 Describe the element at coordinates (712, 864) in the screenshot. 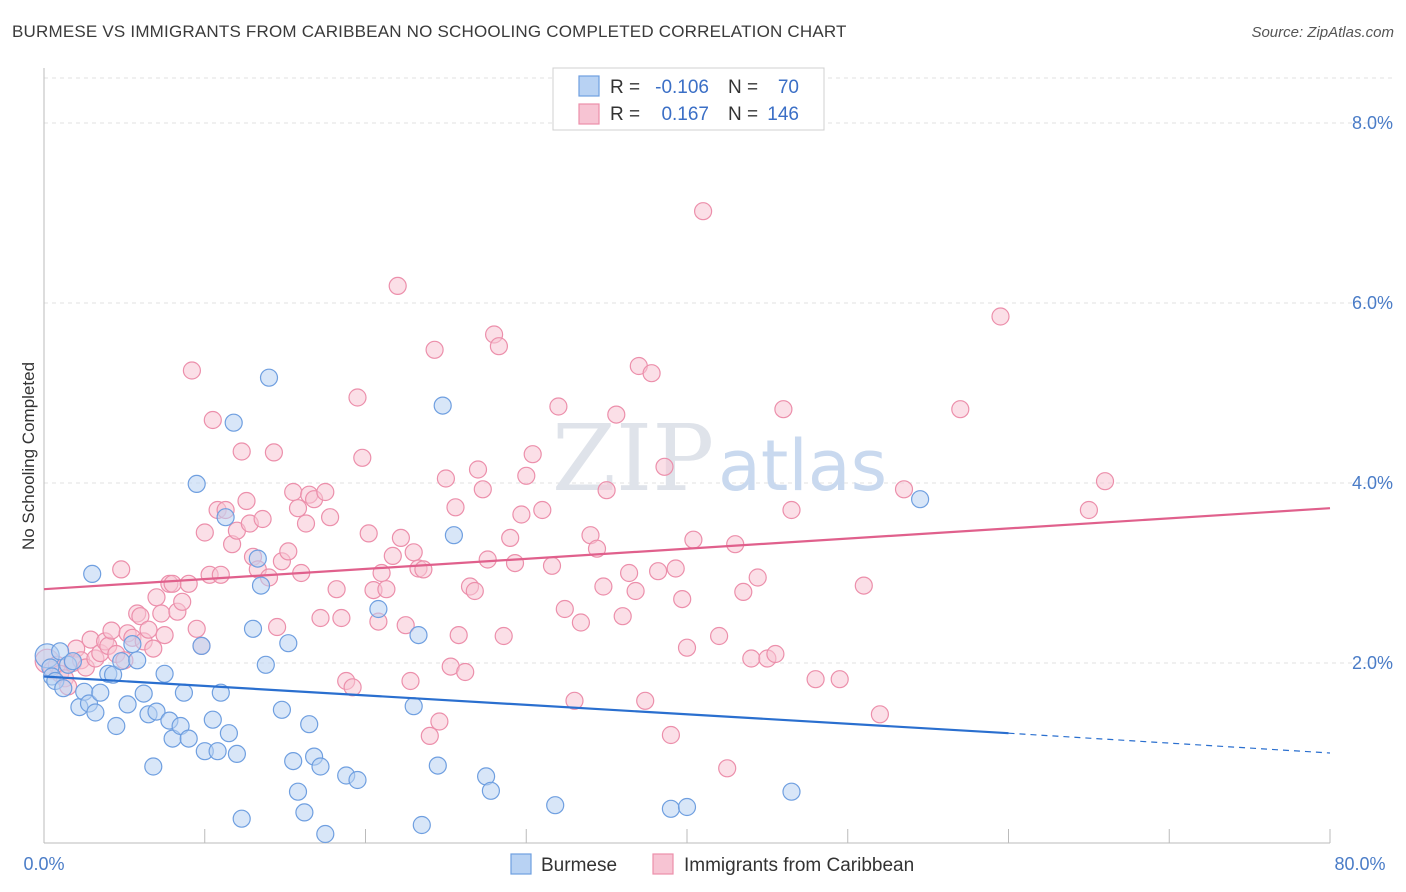

I see `series-legend: Burmese Immigrants from Caribbean` at that location.